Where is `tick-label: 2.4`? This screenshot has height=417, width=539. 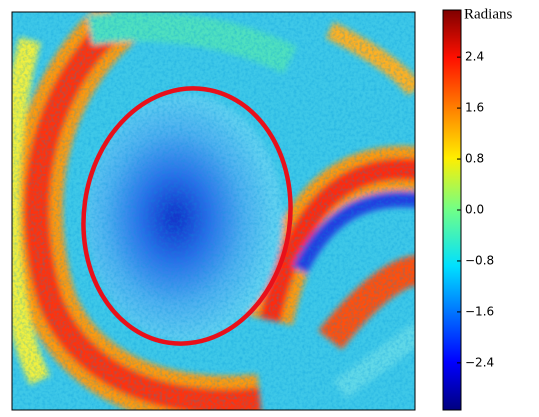 tick-label: 2.4 is located at coordinates (474, 57).